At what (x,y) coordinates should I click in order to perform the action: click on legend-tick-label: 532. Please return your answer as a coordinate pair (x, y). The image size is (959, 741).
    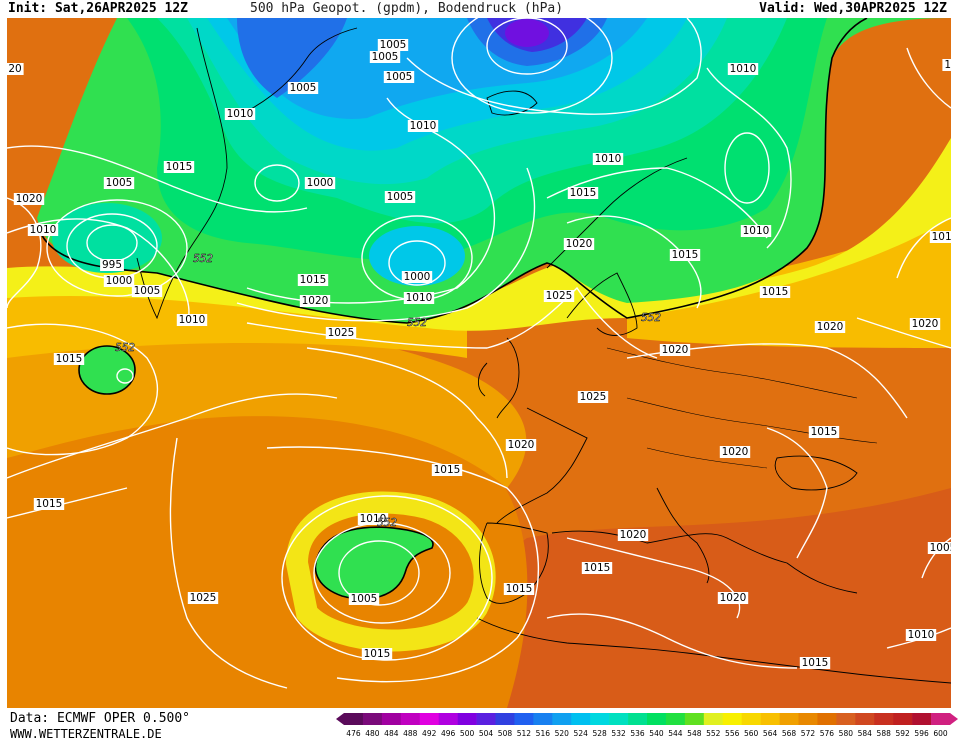
    Looking at the image, I should click on (618, 733).